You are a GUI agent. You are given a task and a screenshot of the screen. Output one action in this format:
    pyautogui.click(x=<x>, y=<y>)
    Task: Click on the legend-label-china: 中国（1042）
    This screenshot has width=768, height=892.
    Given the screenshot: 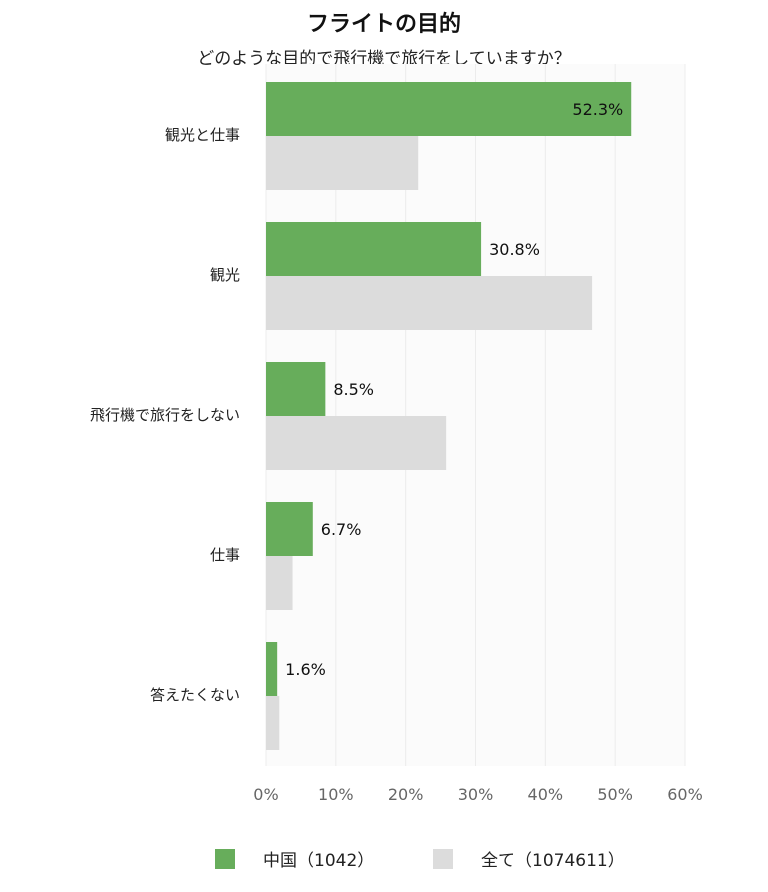 What is the action you would take?
    pyautogui.click(x=319, y=861)
    